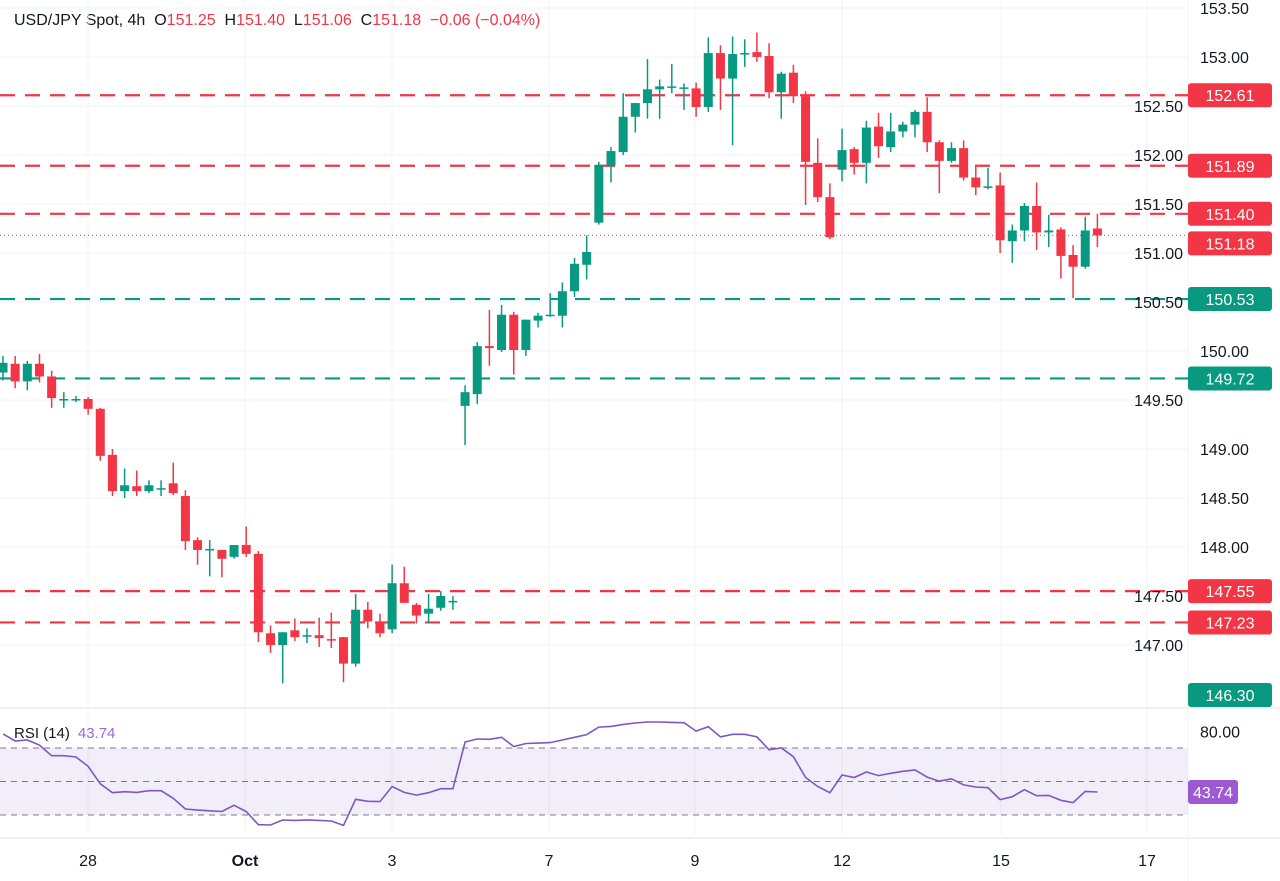 The image size is (1280, 881). I want to click on time-tick-label: 17, so click(1147, 861).